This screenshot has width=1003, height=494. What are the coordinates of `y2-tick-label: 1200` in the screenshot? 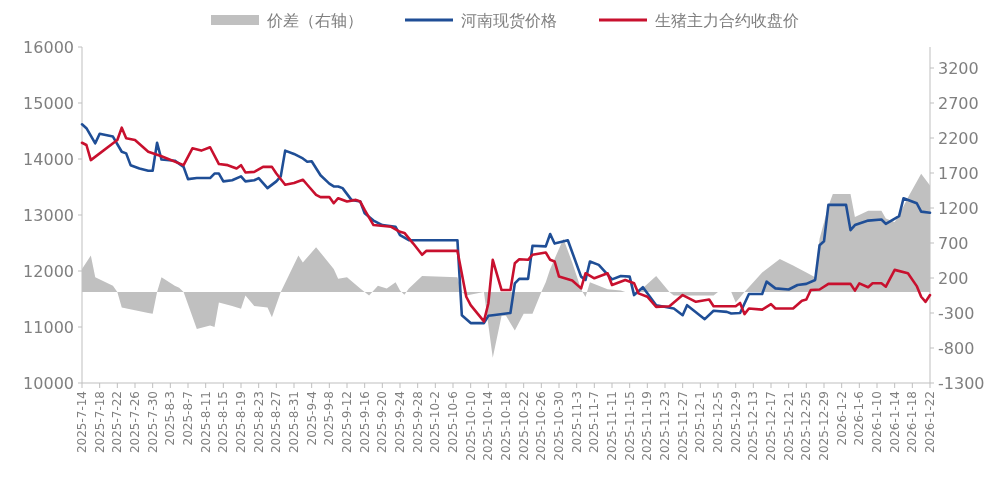 It's located at (958, 208).